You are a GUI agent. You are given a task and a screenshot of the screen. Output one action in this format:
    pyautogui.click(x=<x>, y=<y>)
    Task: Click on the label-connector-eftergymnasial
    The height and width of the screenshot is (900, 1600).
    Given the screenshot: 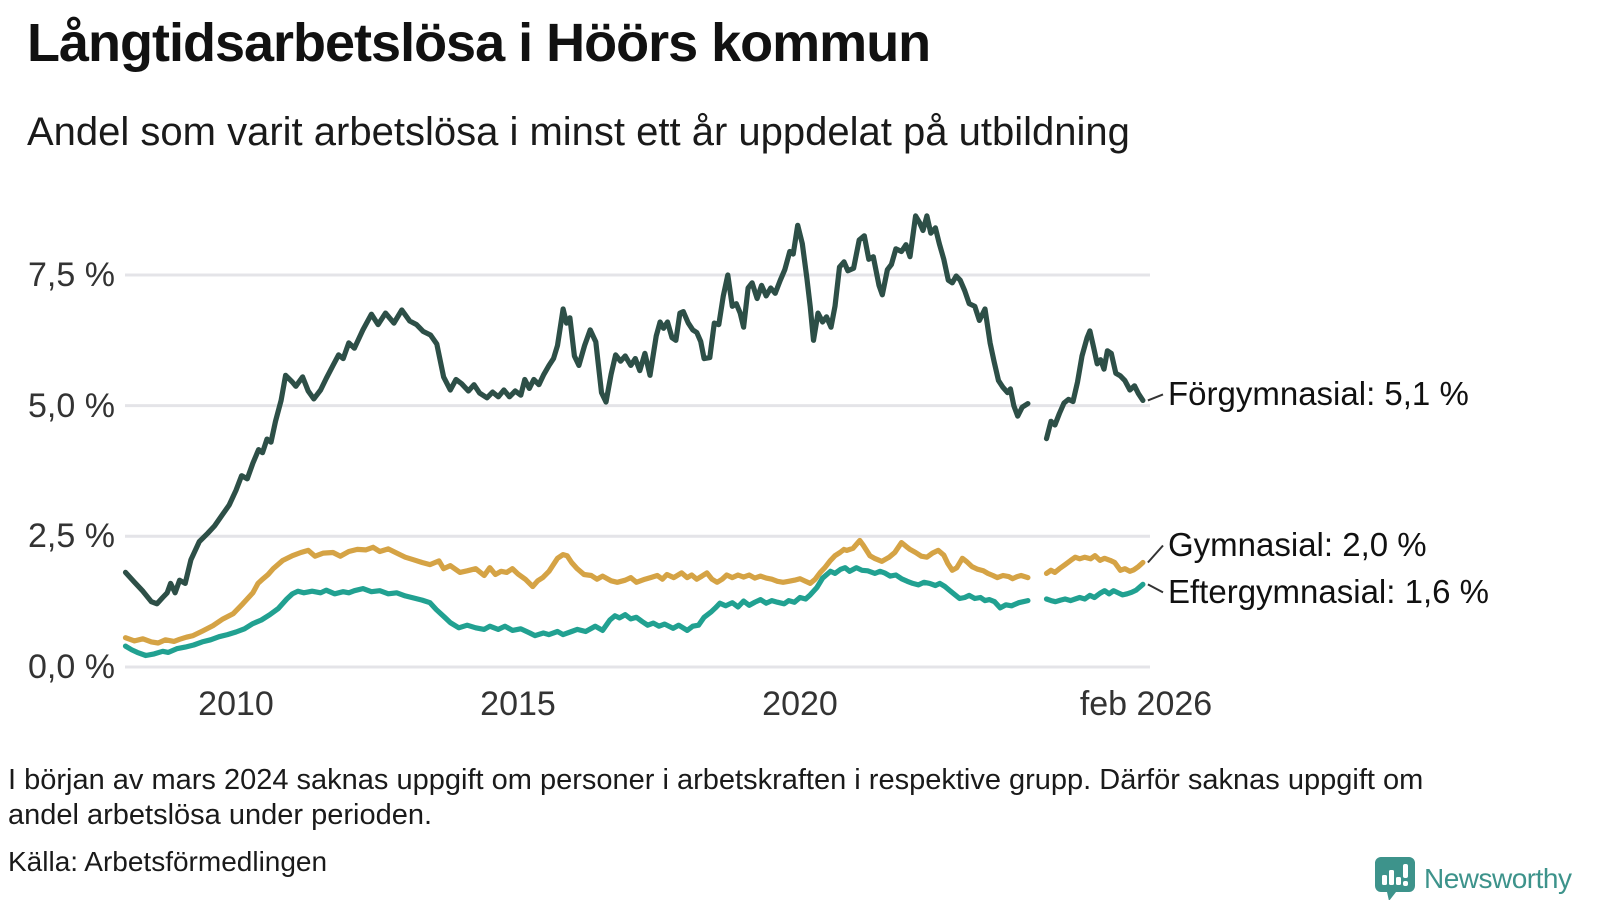 What is the action you would take?
    pyautogui.click(x=1155, y=588)
    